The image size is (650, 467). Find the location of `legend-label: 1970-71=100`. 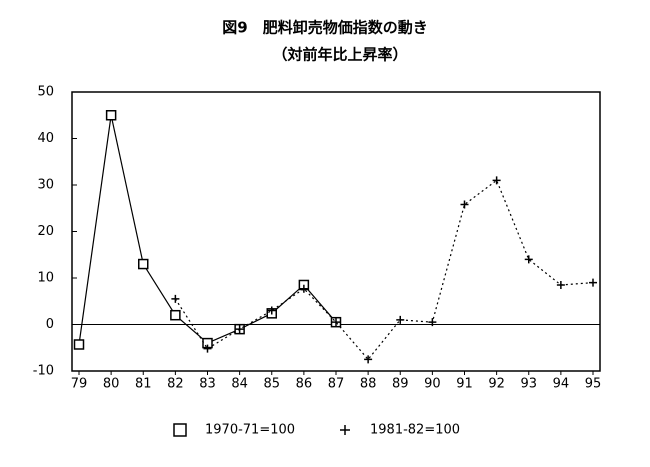

legend-label: 1970-71=100 is located at coordinates (250, 430).